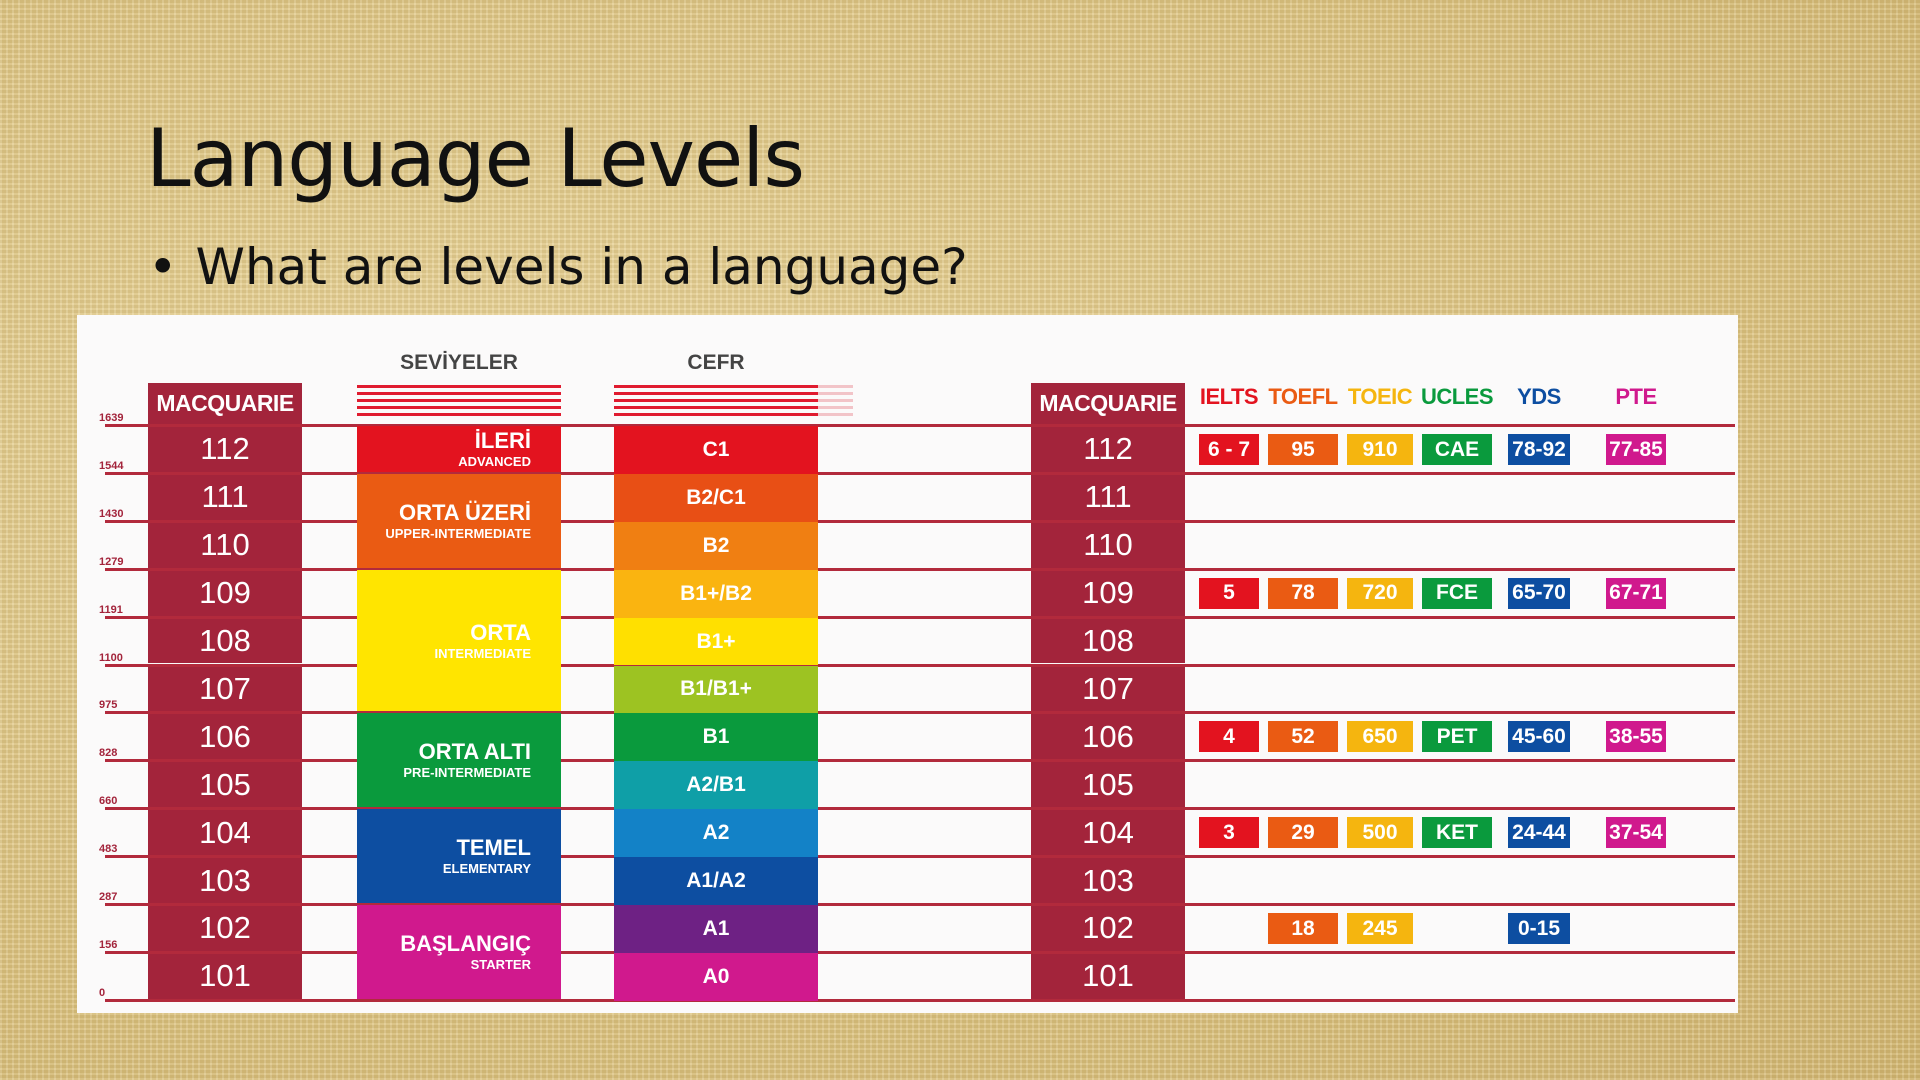  What do you see at coordinates (225, 785) in the screenshot?
I see `macquarie-level-left: 105` at bounding box center [225, 785].